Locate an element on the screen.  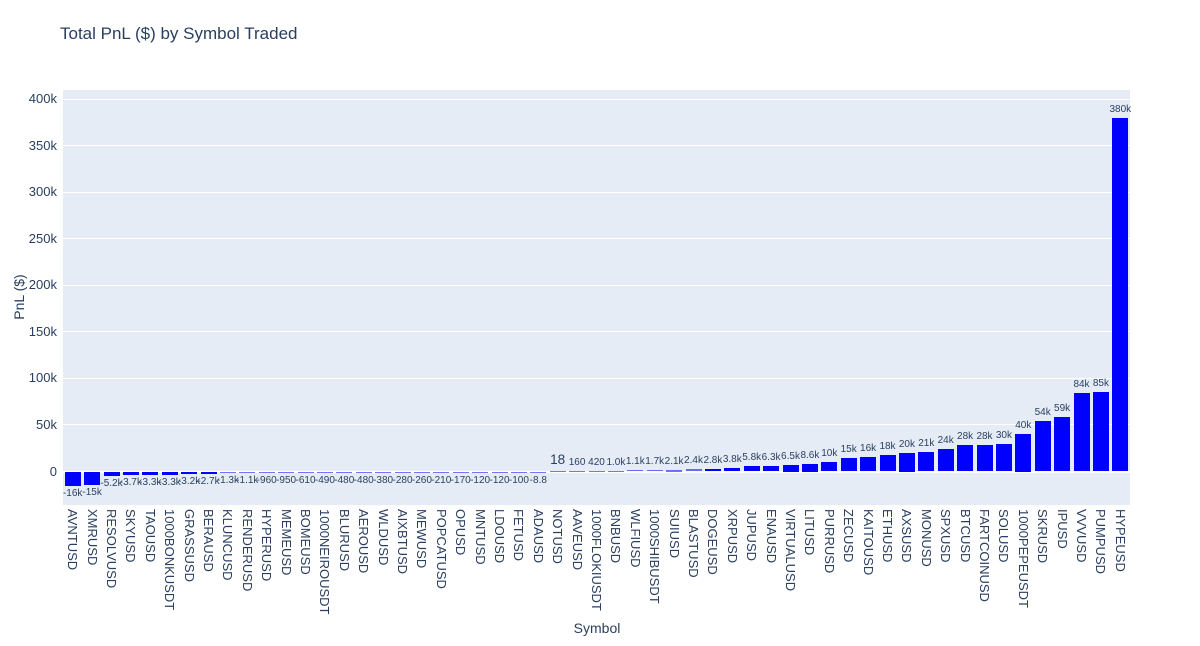
y-axis-title: PnL ($) is located at coordinates (19, 297).